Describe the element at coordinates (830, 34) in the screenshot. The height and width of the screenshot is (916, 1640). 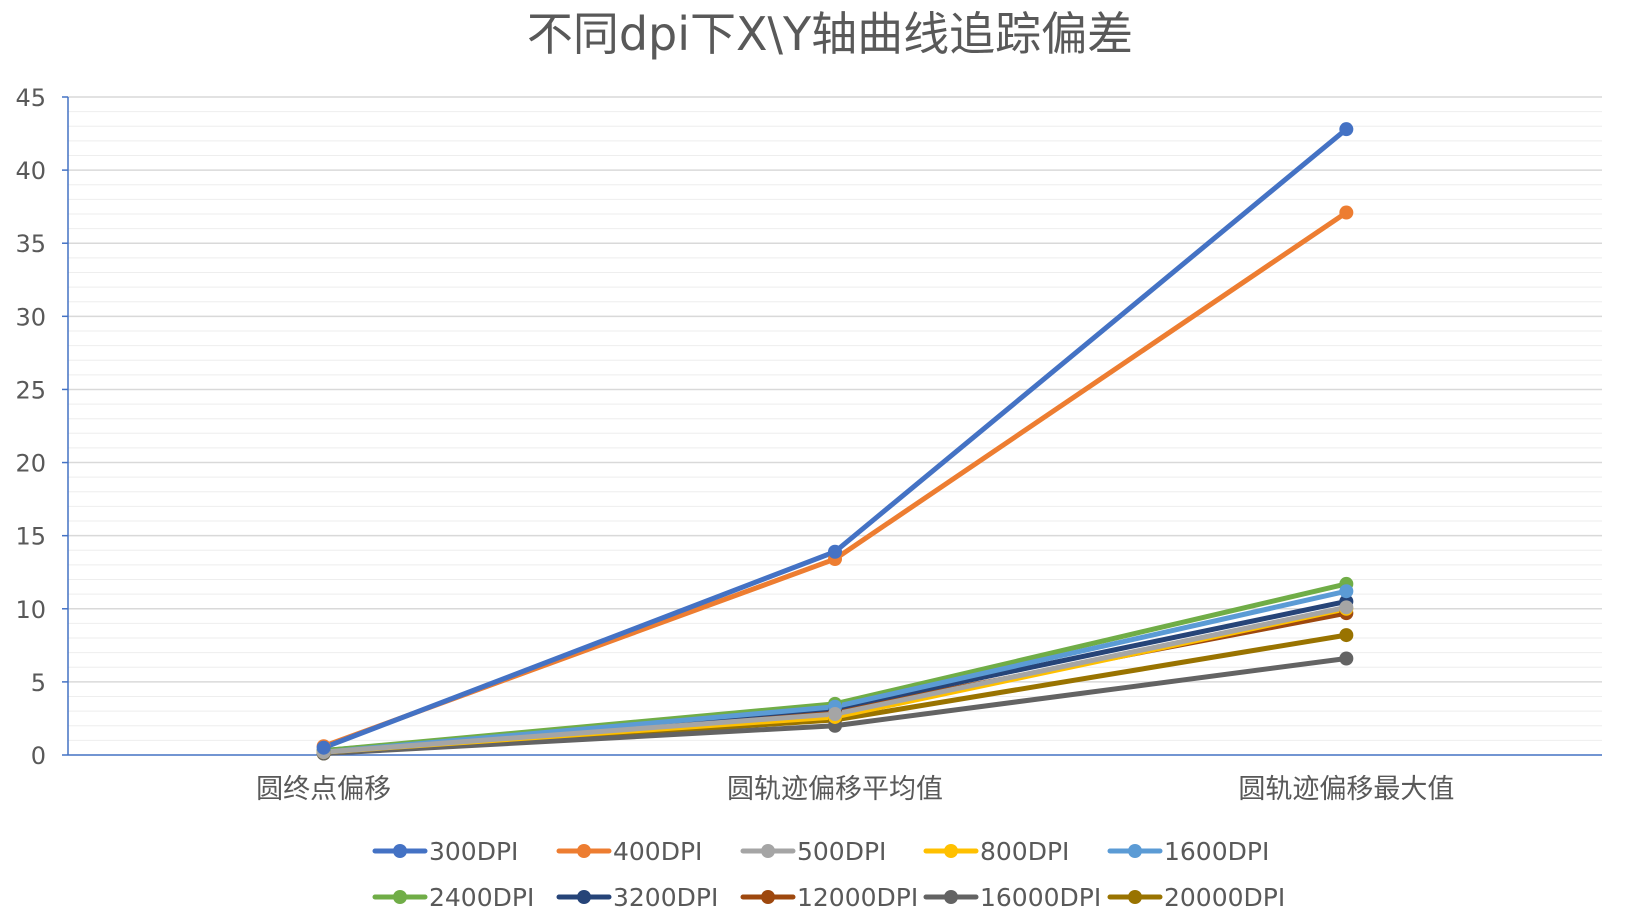
I see `chart-title: 不同dpi下X\Y轴曲线追踪偏差` at that location.